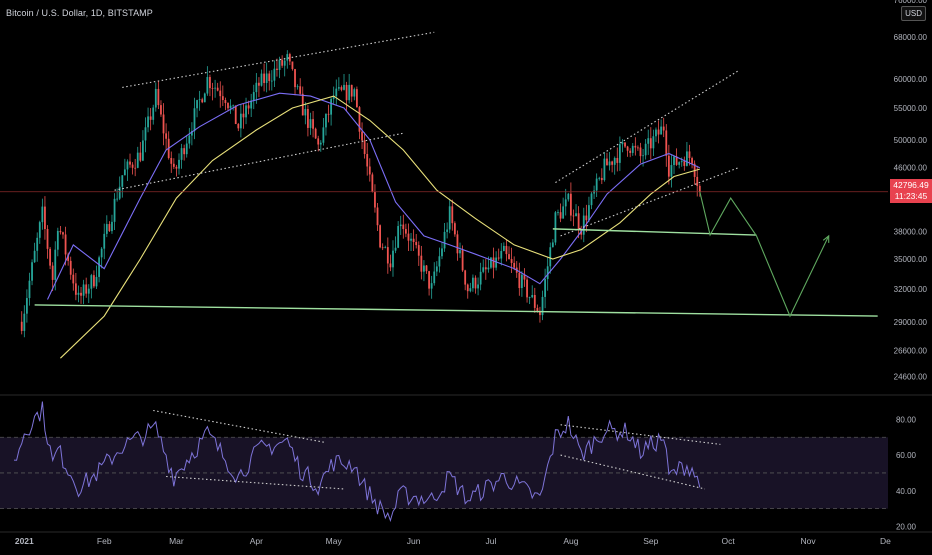 The height and width of the screenshot is (555, 932). I want to click on projection-path, so click(764, 254).